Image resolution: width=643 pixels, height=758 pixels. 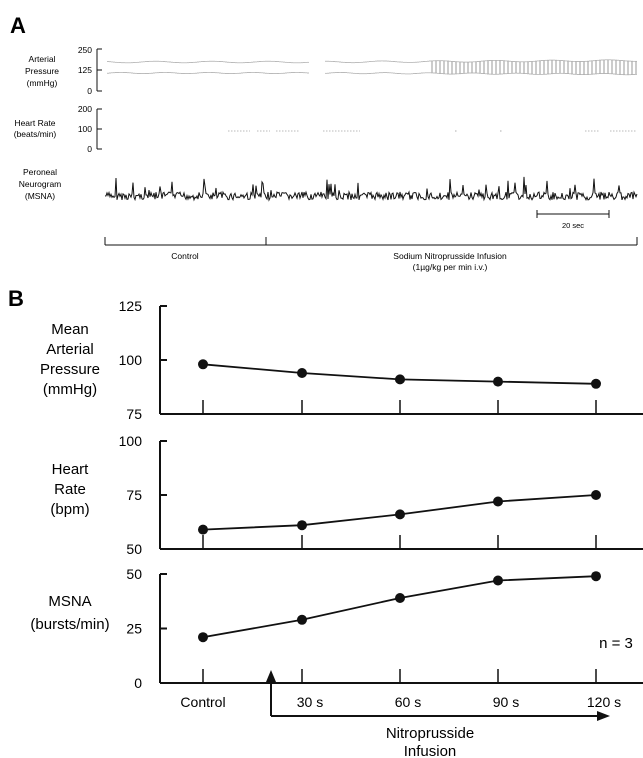 What do you see at coordinates (99, 129) in the screenshot?
I see `heart-rate-axis` at bounding box center [99, 129].